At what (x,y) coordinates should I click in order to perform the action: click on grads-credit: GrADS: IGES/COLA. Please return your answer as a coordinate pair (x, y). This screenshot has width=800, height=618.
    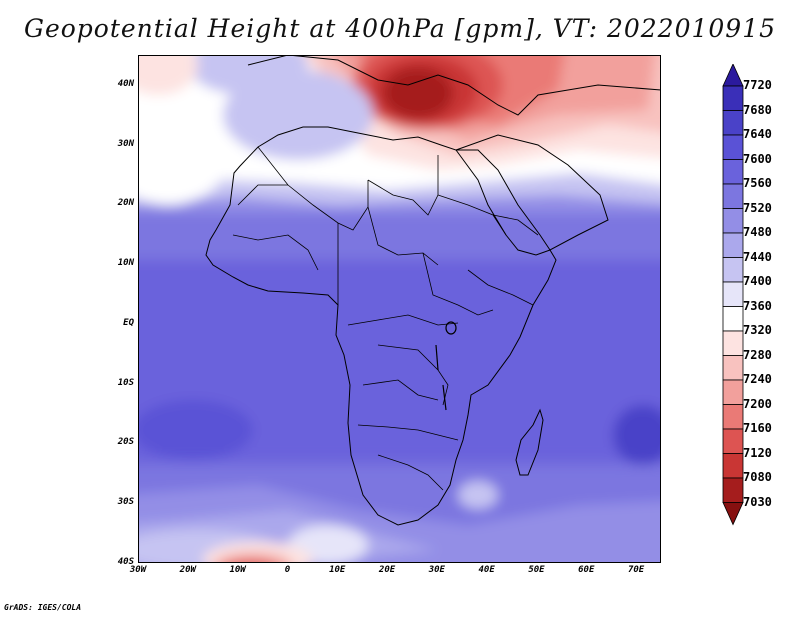
    Looking at the image, I should click on (43, 607).